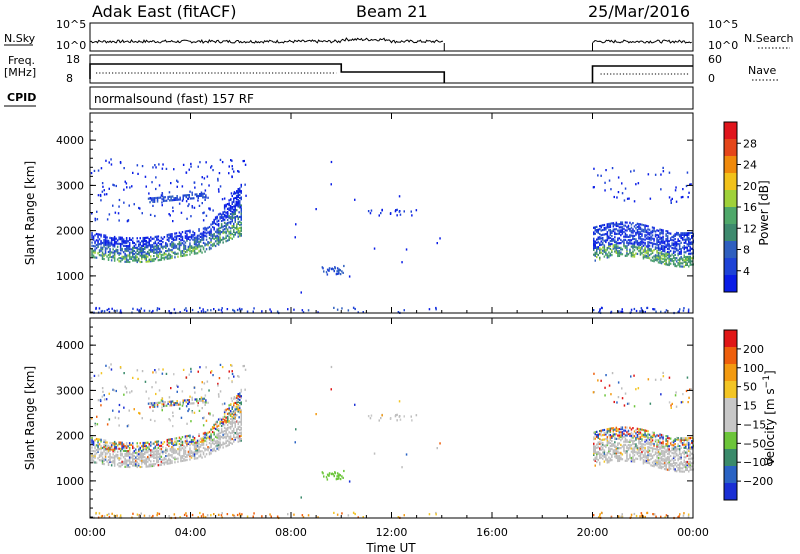 This screenshot has width=800, height=554. What do you see at coordinates (730, 284) in the screenshot?
I see `colorbar-swatch` at bounding box center [730, 284].